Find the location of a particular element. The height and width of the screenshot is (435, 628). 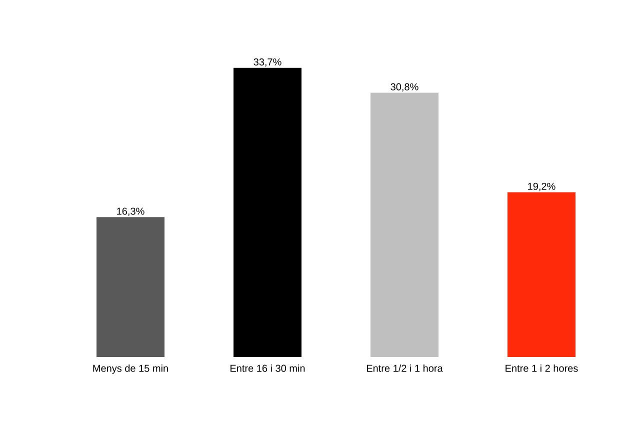

data-label: 16,3% is located at coordinates (130, 212).